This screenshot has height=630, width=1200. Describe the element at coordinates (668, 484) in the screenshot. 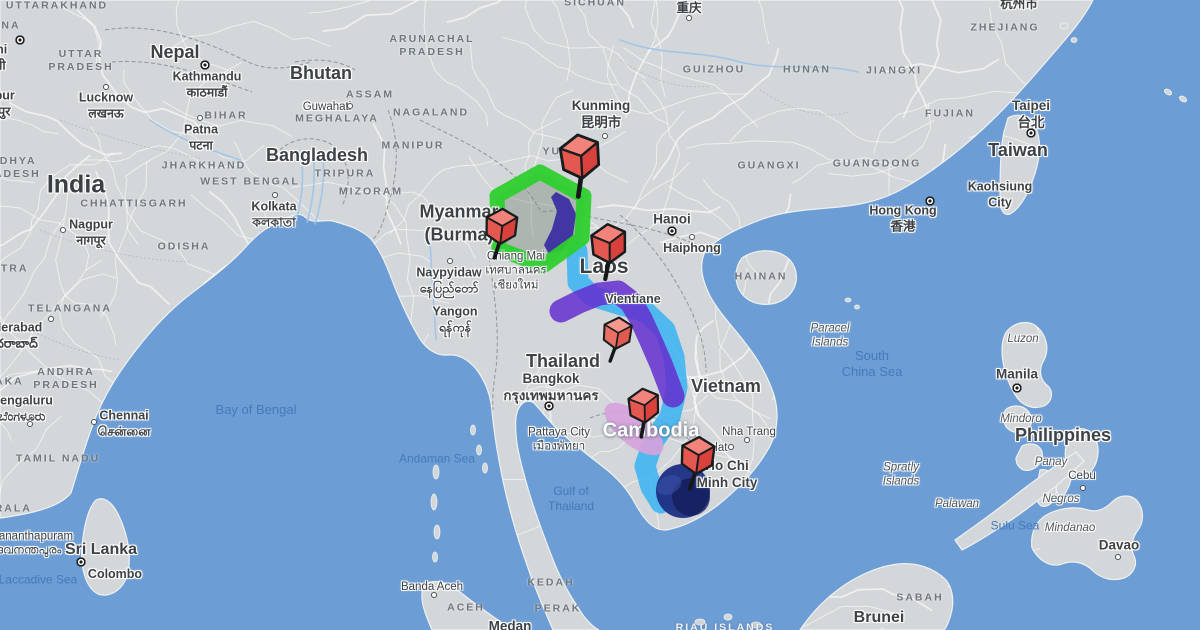

I see `blob-navy-light` at that location.